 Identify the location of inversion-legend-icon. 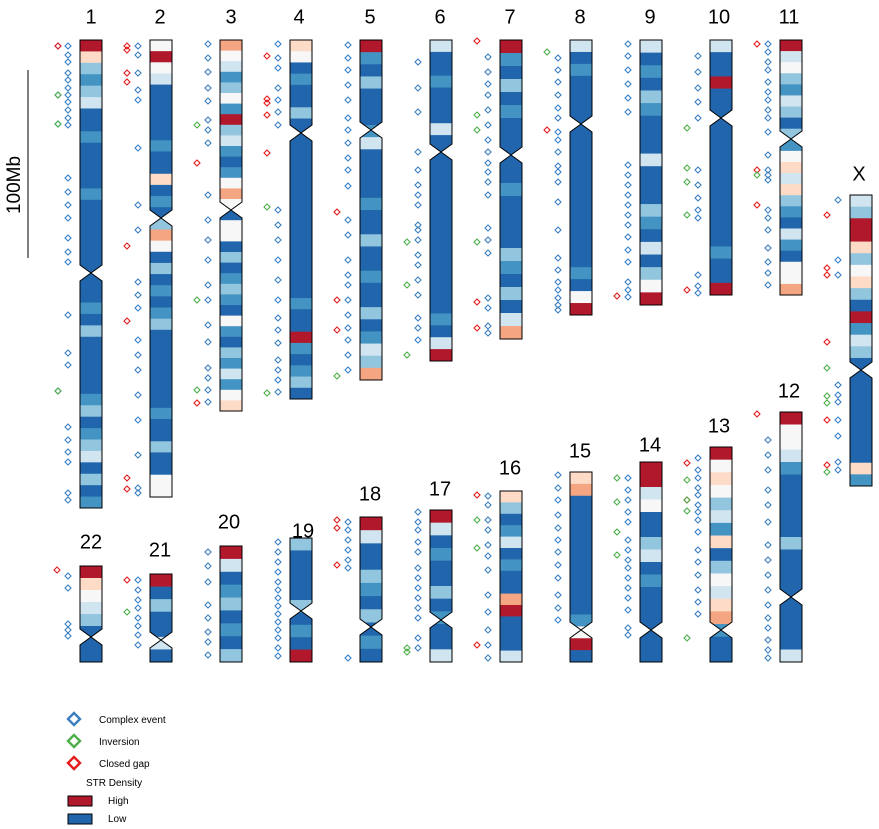
(74, 741).